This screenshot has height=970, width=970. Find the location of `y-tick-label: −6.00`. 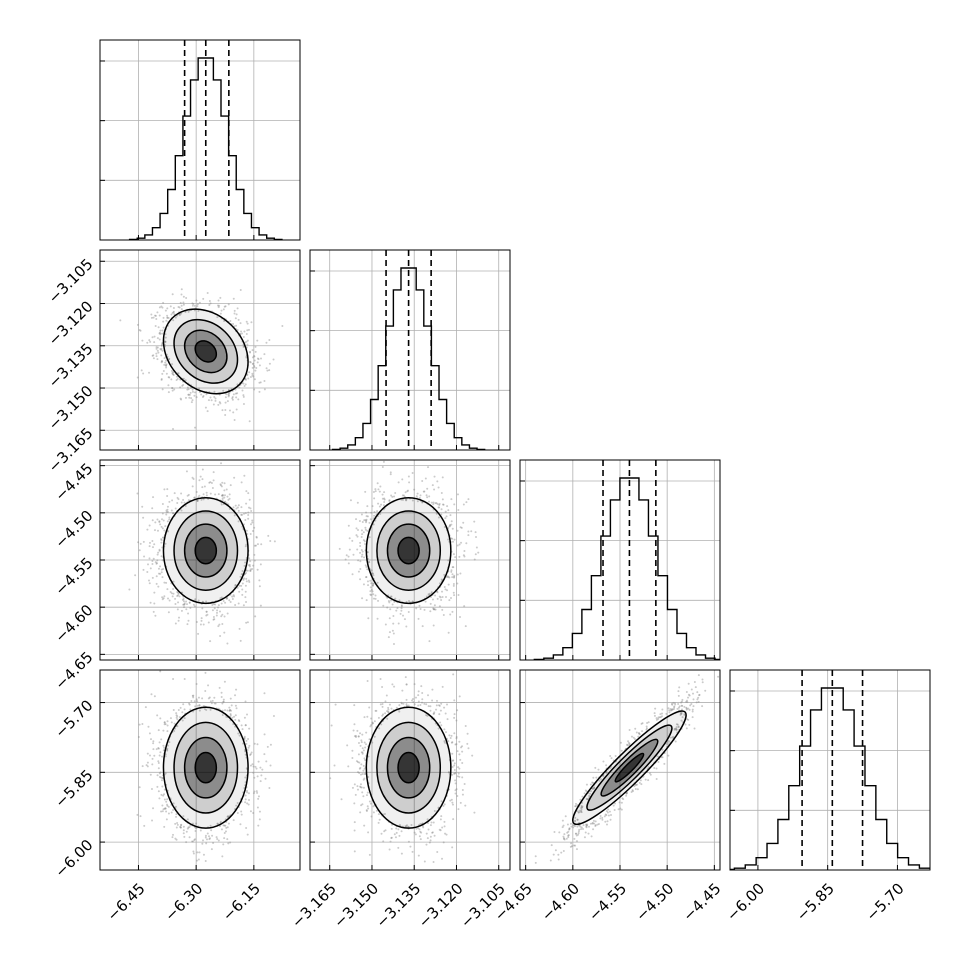

y-tick-label: −6.00 is located at coordinates (73, 858).